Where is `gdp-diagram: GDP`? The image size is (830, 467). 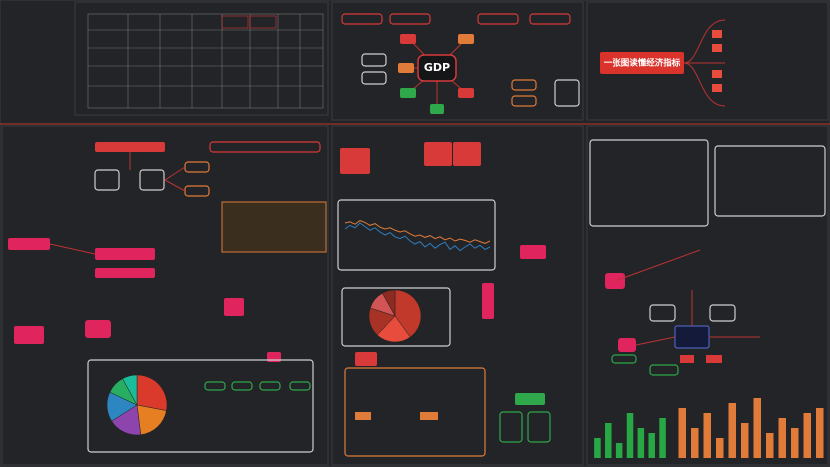
gdp-diagram: GDP is located at coordinates (460, 63).